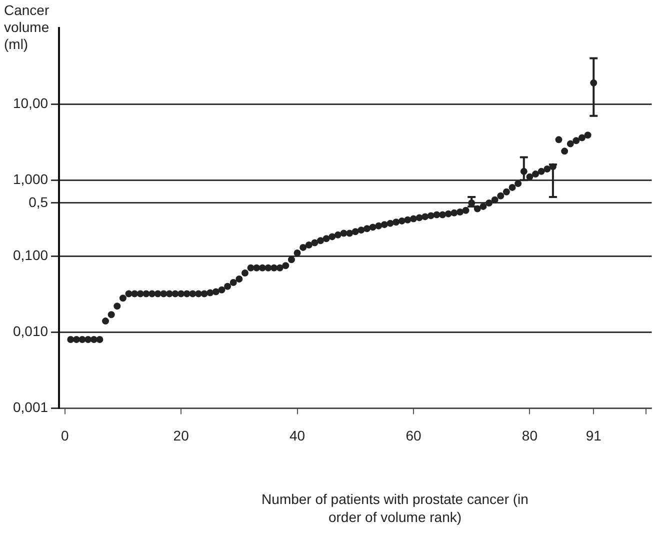 The height and width of the screenshot is (539, 660). Describe the element at coordinates (27, 27) in the screenshot. I see `y-axis-title: Cancer volume (ml)` at that location.